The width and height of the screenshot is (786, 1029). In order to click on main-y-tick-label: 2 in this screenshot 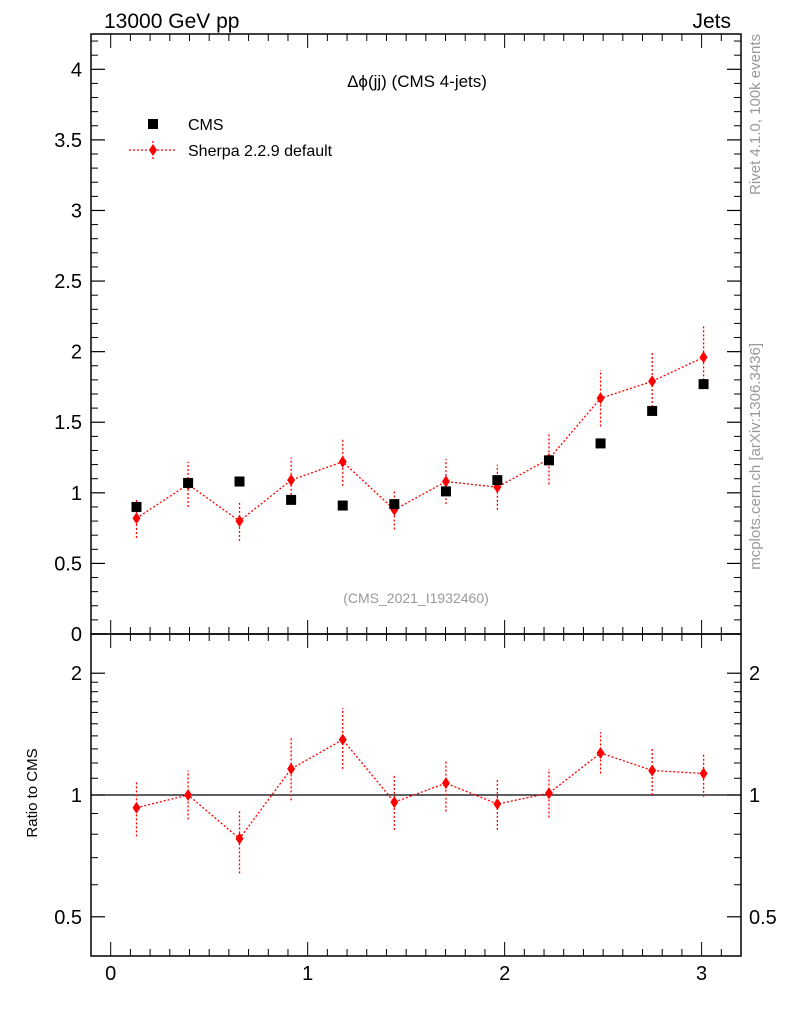, I will do `click(76, 353)`.